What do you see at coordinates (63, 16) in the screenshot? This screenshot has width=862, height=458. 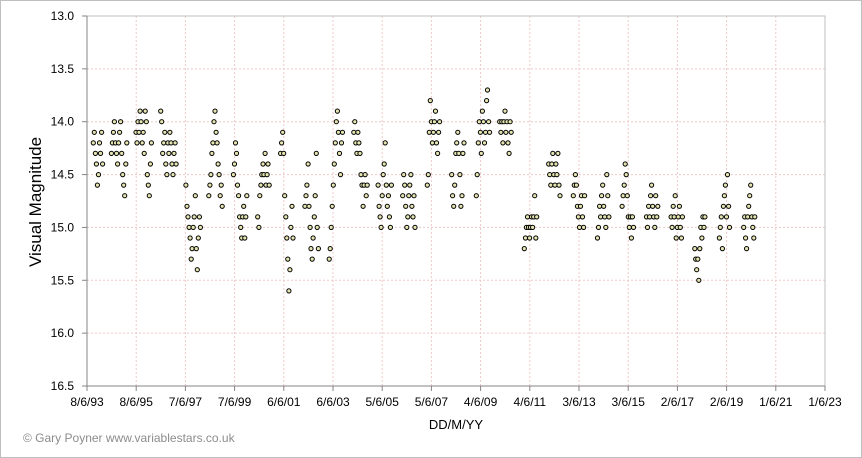 I see `y-tick-label: 13.0` at bounding box center [63, 16].